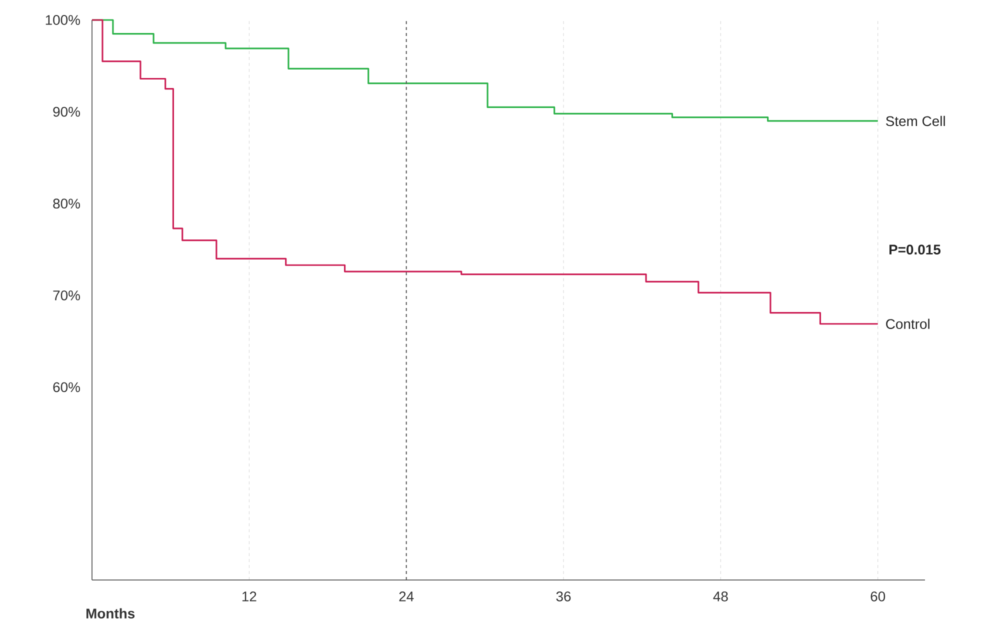  I want to click on x-tick-label: 24, so click(406, 597).